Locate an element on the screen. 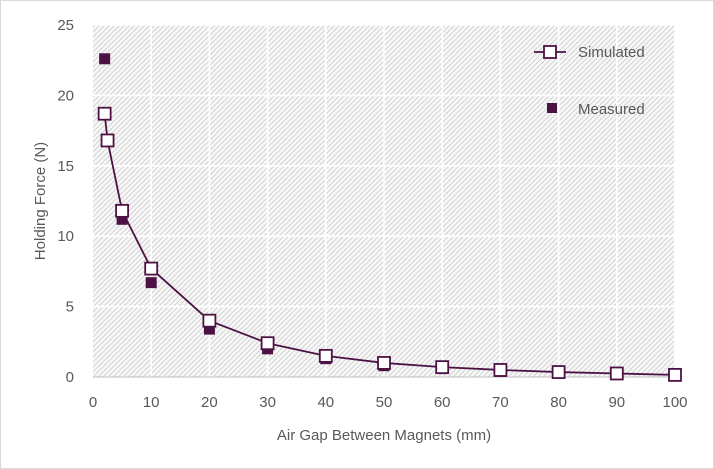 The width and height of the screenshot is (714, 469). y-tick-label: 5 is located at coordinates (70, 307).